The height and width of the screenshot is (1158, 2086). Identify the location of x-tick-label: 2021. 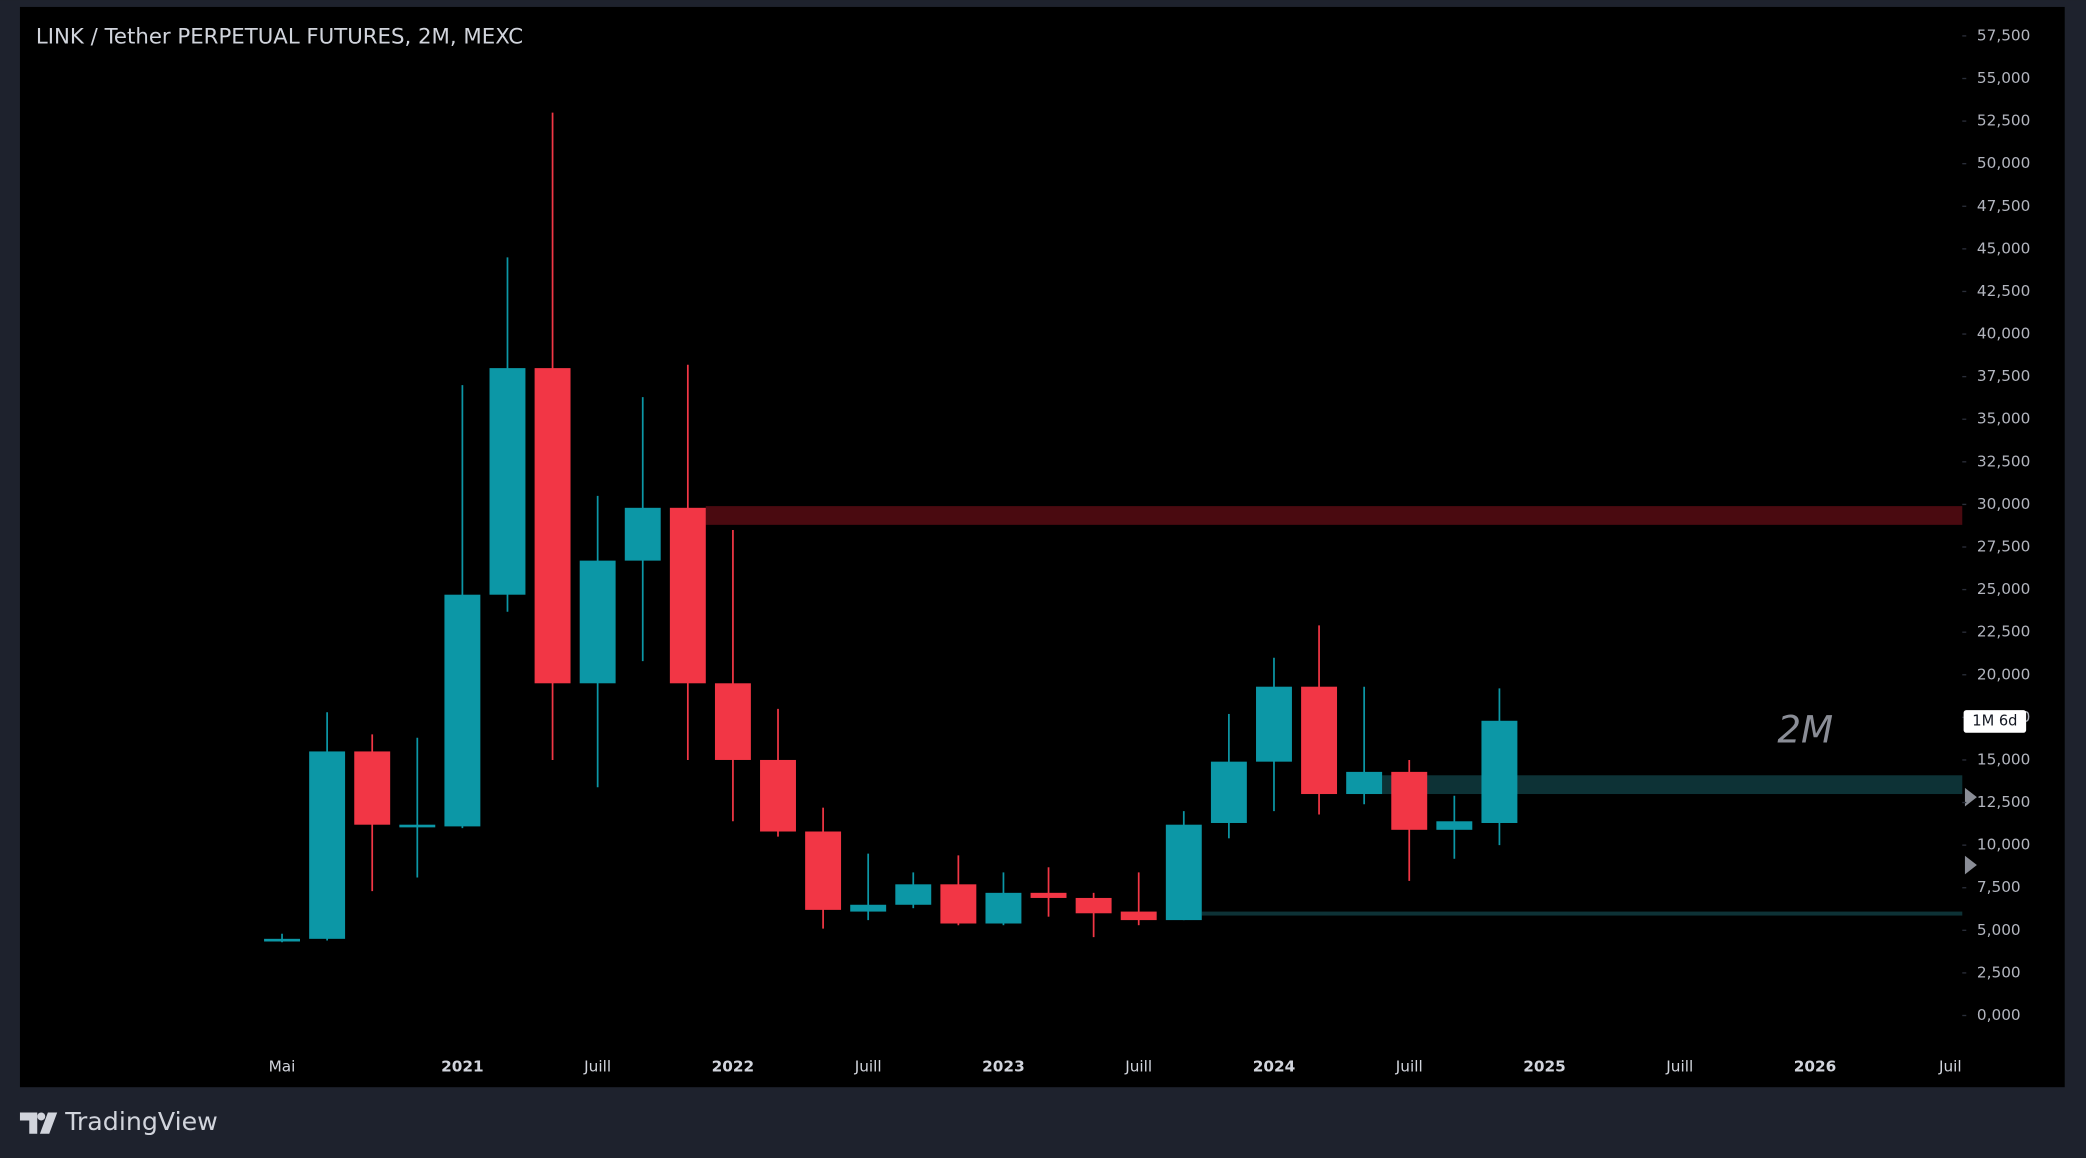
(462, 1067).